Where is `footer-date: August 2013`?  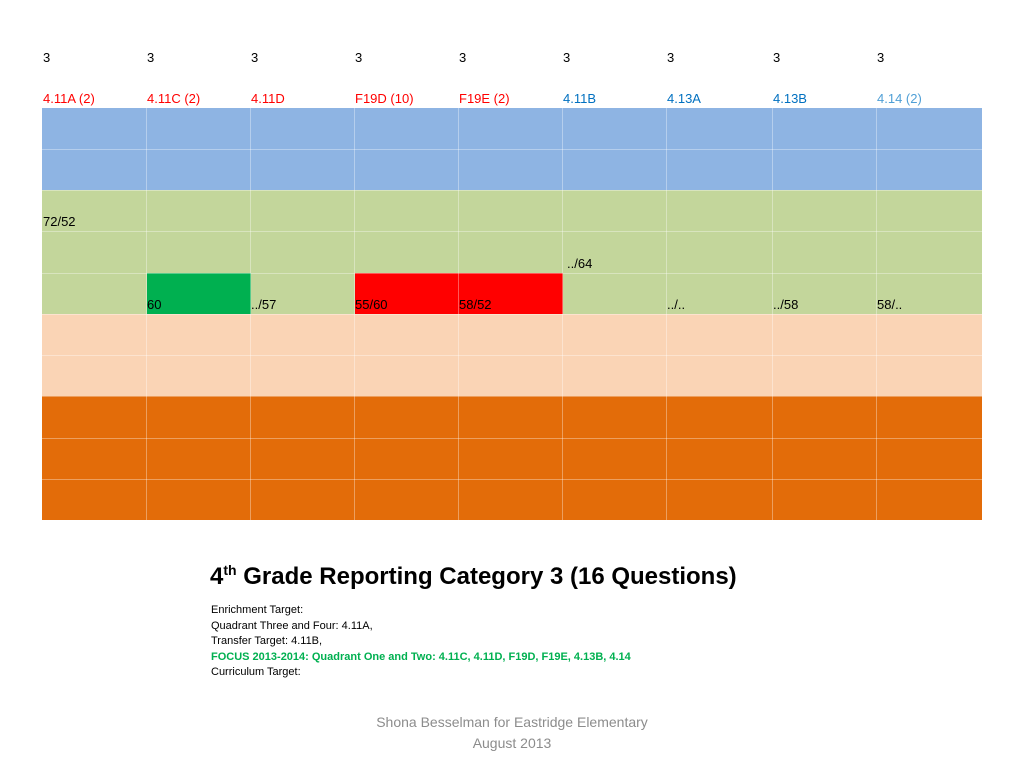 footer-date: August 2013 is located at coordinates (512, 743).